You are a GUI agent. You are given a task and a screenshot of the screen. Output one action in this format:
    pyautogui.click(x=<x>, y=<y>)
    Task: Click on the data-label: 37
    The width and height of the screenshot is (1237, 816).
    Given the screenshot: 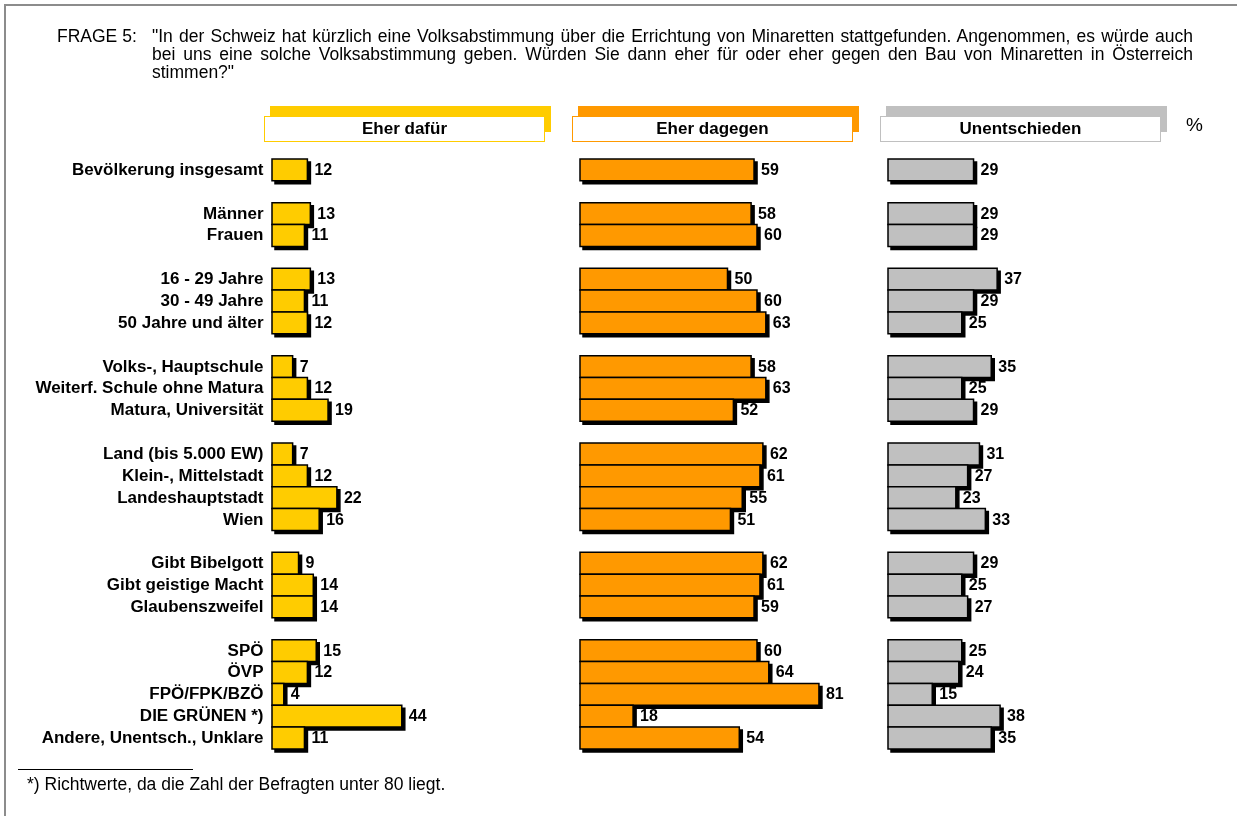 What is the action you would take?
    pyautogui.click(x=1013, y=279)
    